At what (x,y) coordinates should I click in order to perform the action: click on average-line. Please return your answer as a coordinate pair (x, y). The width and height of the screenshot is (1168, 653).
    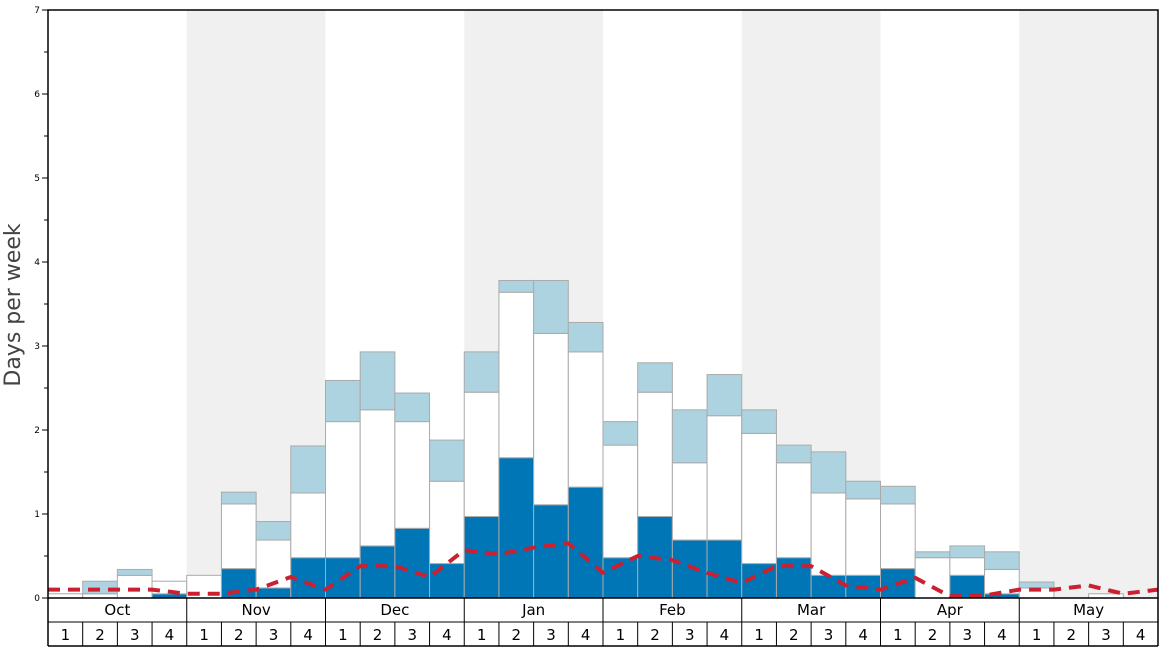
    Looking at the image, I should click on (603, 570).